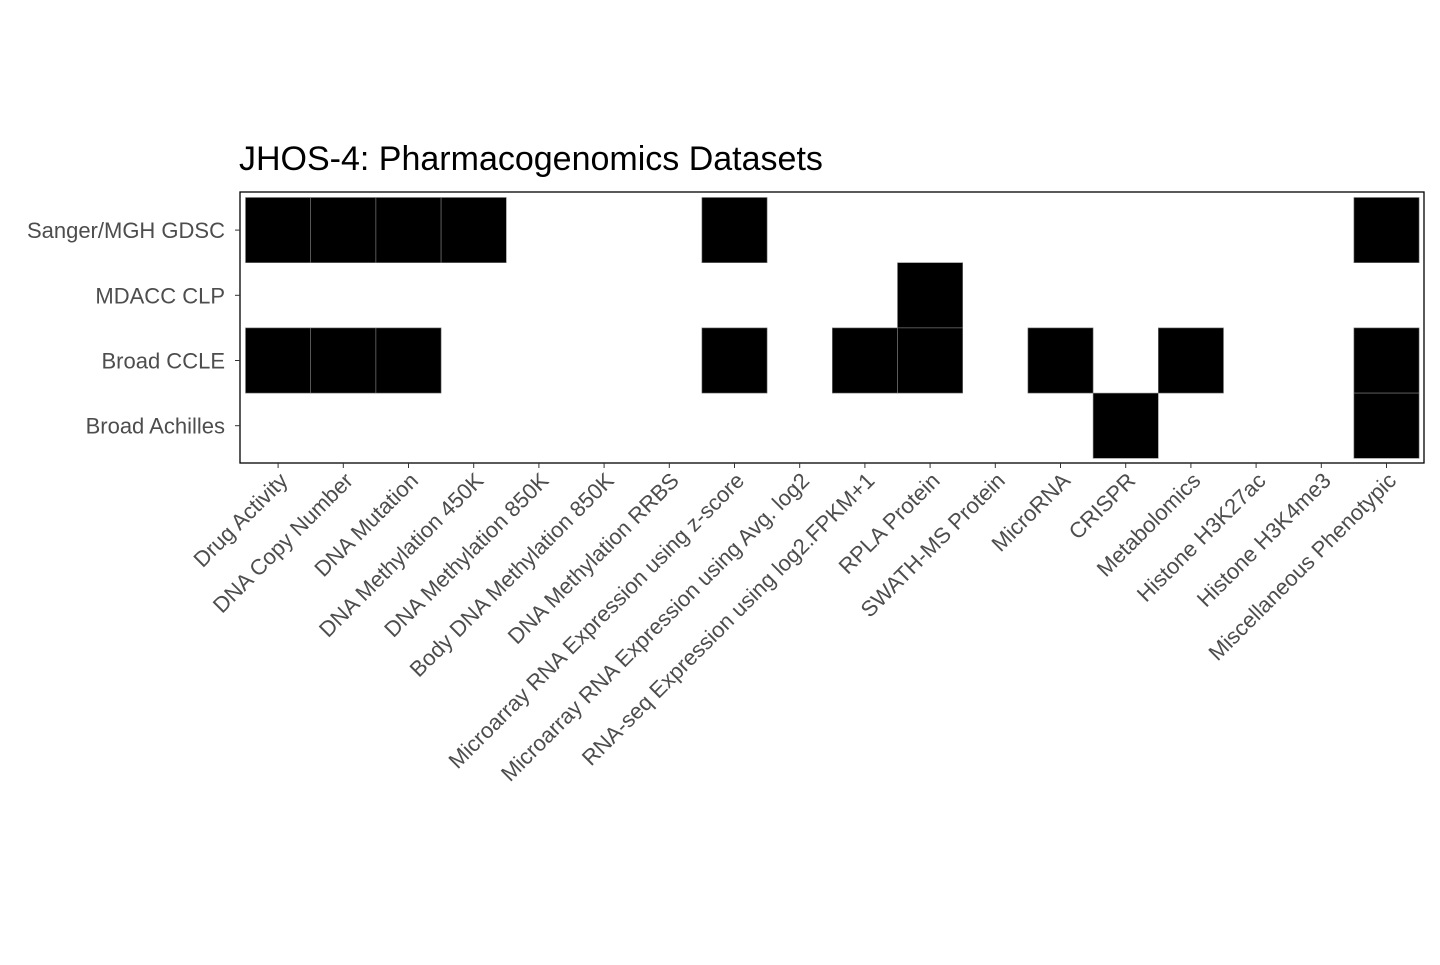  What do you see at coordinates (531, 159) in the screenshot?
I see `chart-title: JHOS-4: Pharmacogenomics Datasets` at bounding box center [531, 159].